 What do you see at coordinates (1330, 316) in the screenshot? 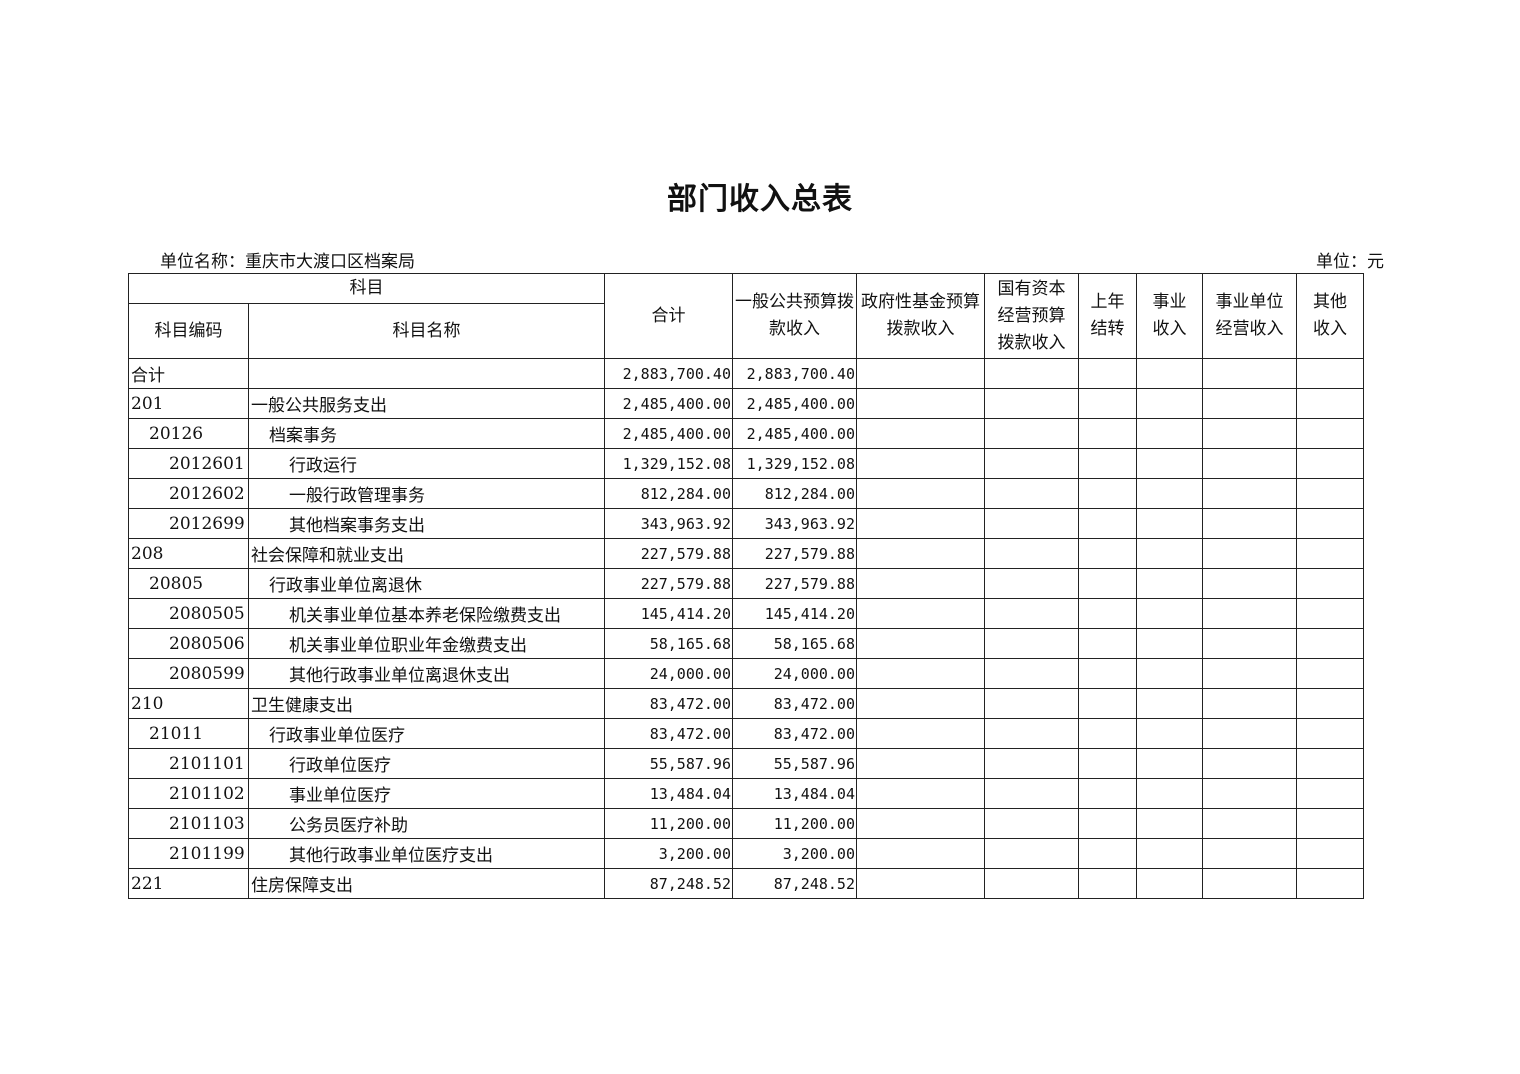
I see `header-other: 其他收入` at bounding box center [1330, 316].